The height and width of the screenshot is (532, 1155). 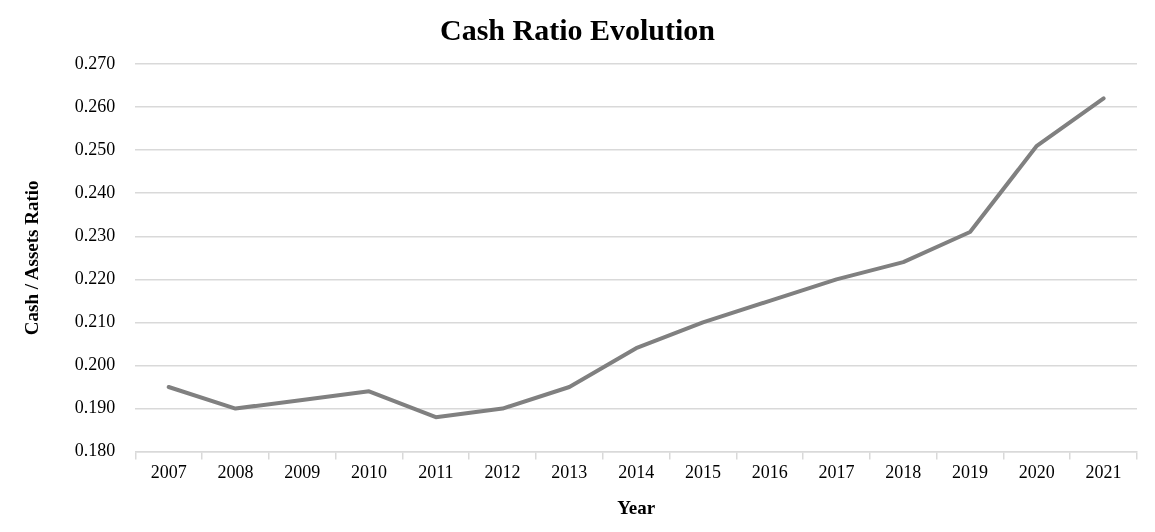 What do you see at coordinates (235, 472) in the screenshot?
I see `x-tick-label: 2008` at bounding box center [235, 472].